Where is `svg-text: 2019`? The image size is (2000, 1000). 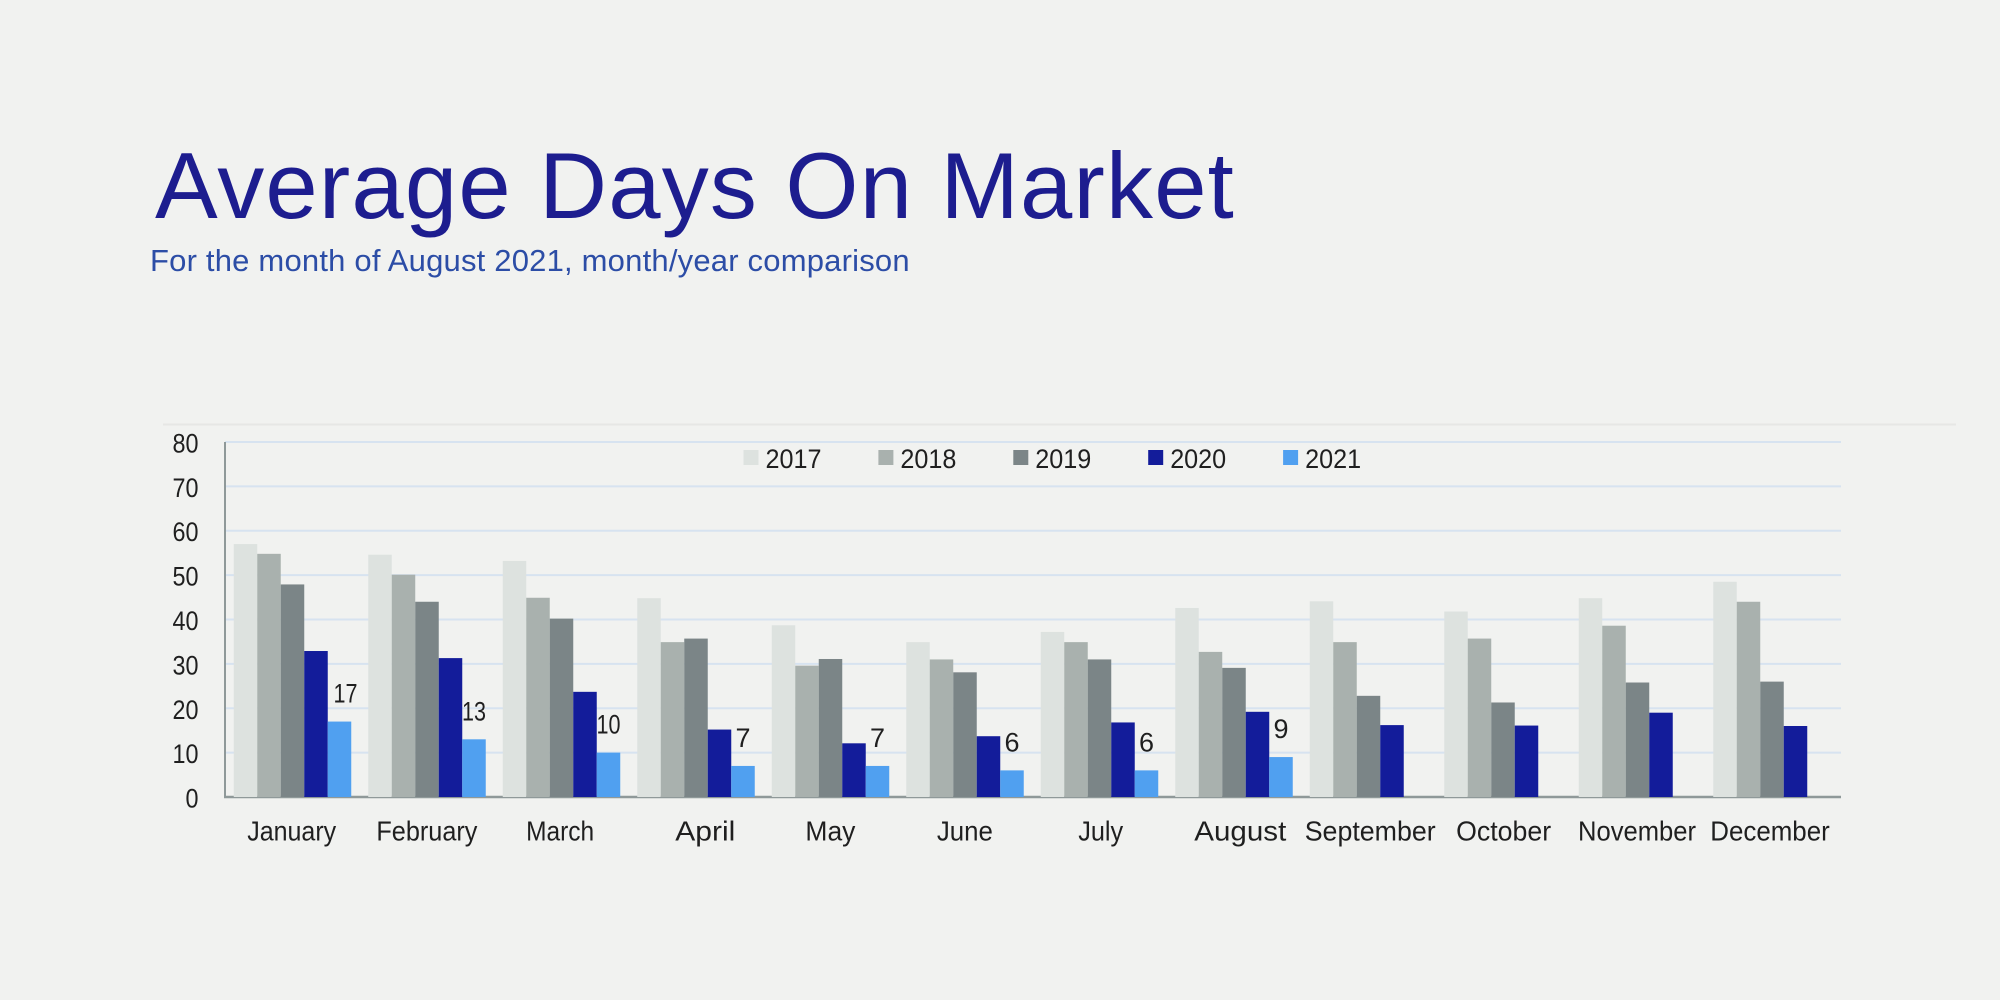
svg-text: 2019 is located at coordinates (1063, 459).